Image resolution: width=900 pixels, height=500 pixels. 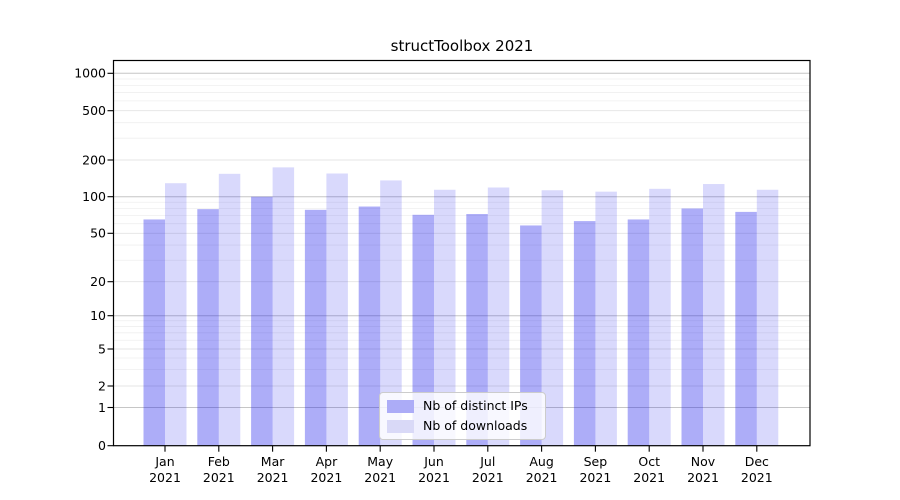 What do you see at coordinates (400, 426) in the screenshot?
I see `legend-swatch-downloads` at bounding box center [400, 426].